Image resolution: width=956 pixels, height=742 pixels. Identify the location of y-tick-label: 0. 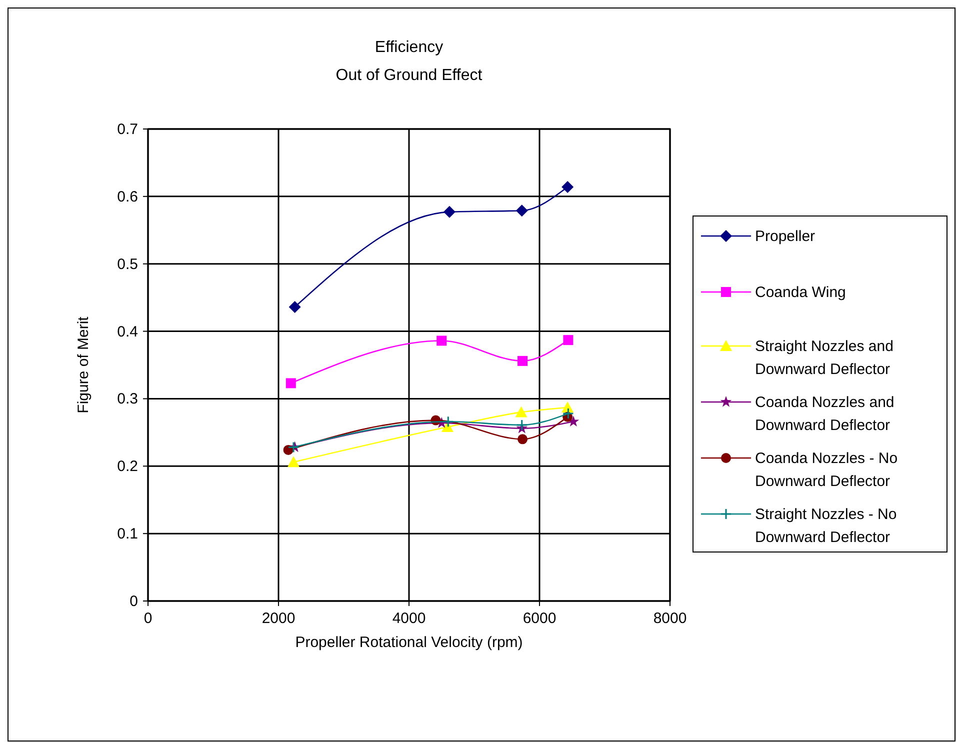
(134, 601).